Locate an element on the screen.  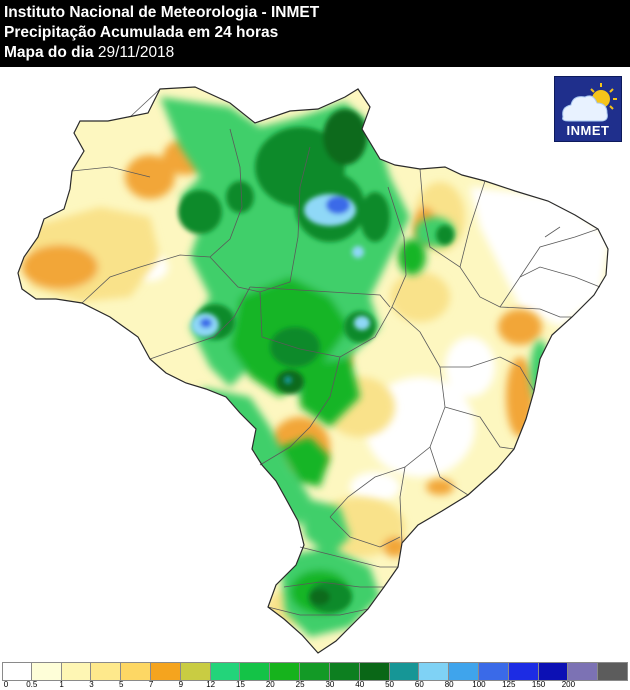
legend-tick-label: 80 is located at coordinates (449, 684).